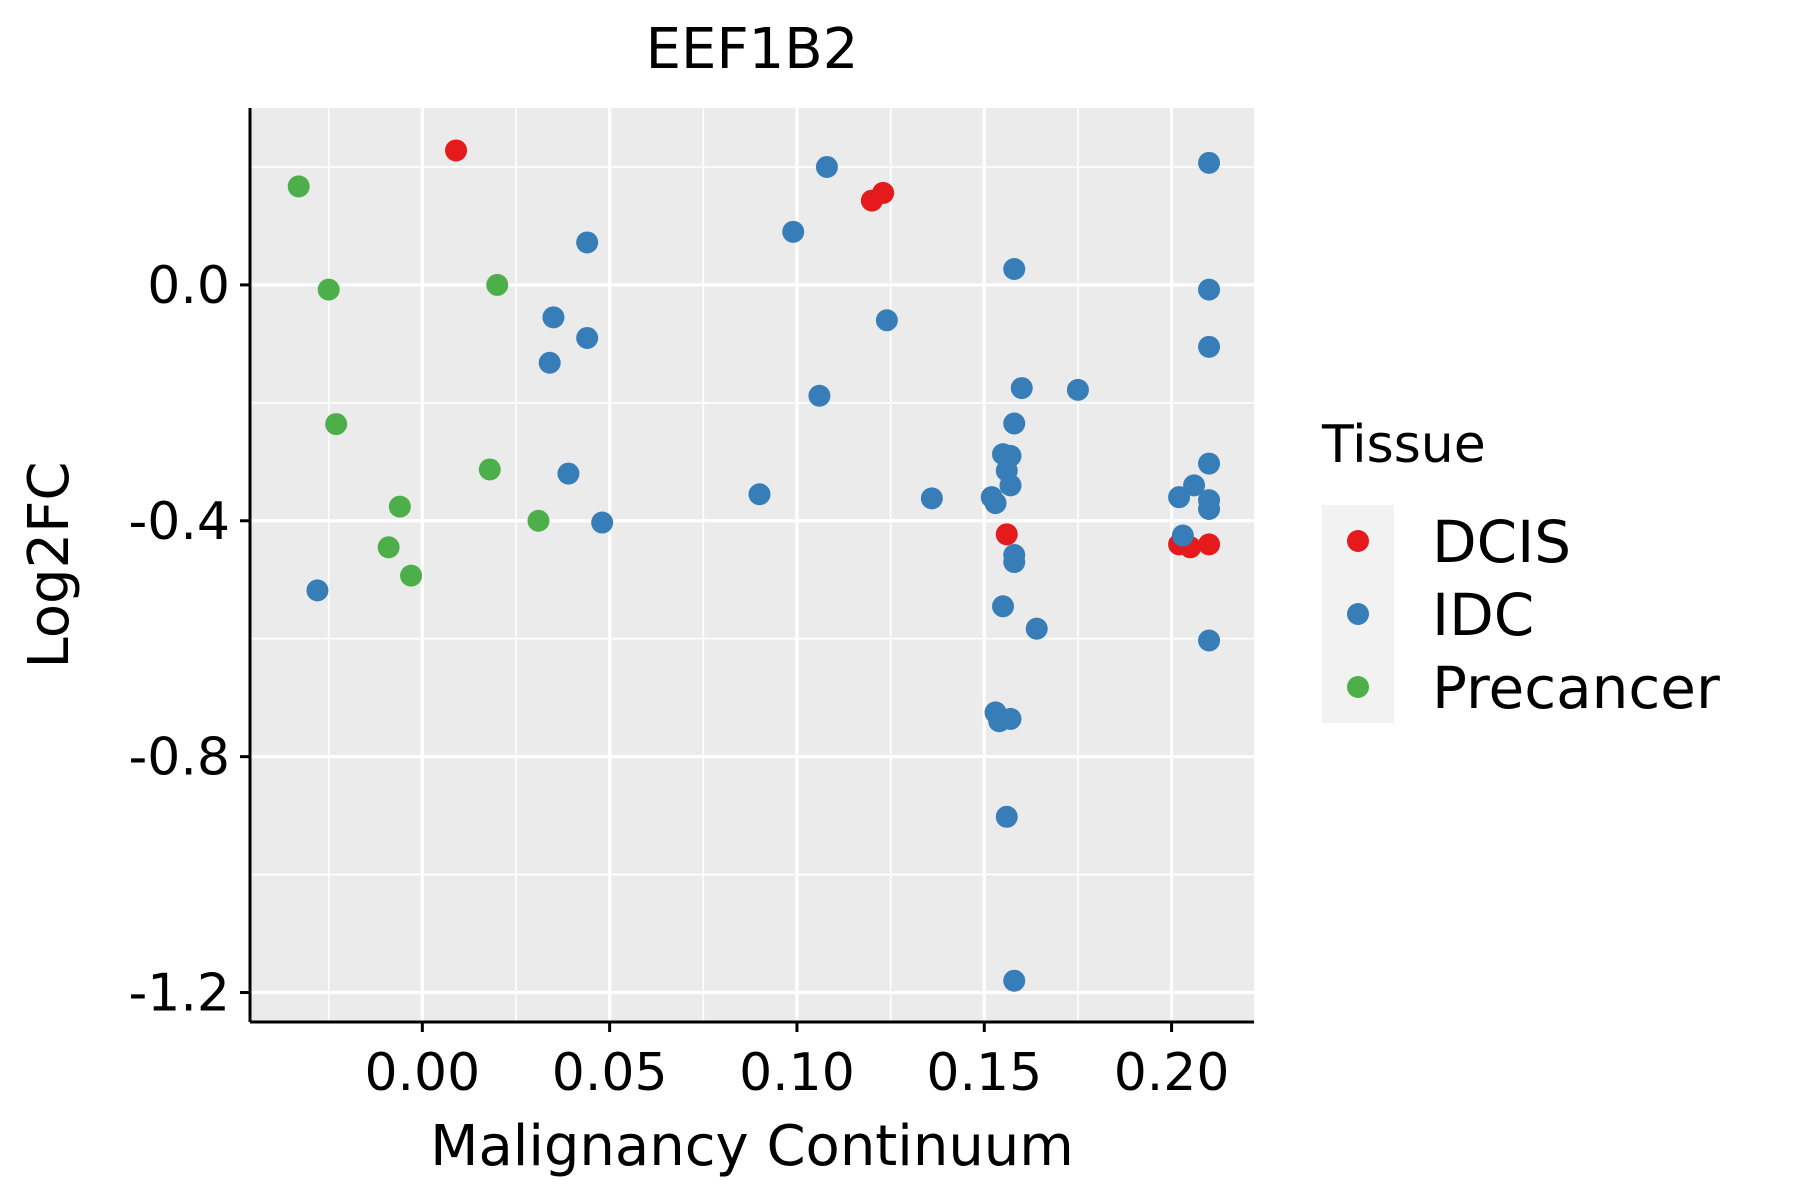 This screenshot has height=1200, width=1800. What do you see at coordinates (179, 994) in the screenshot?
I see `y-tick-label: -1.2` at bounding box center [179, 994].